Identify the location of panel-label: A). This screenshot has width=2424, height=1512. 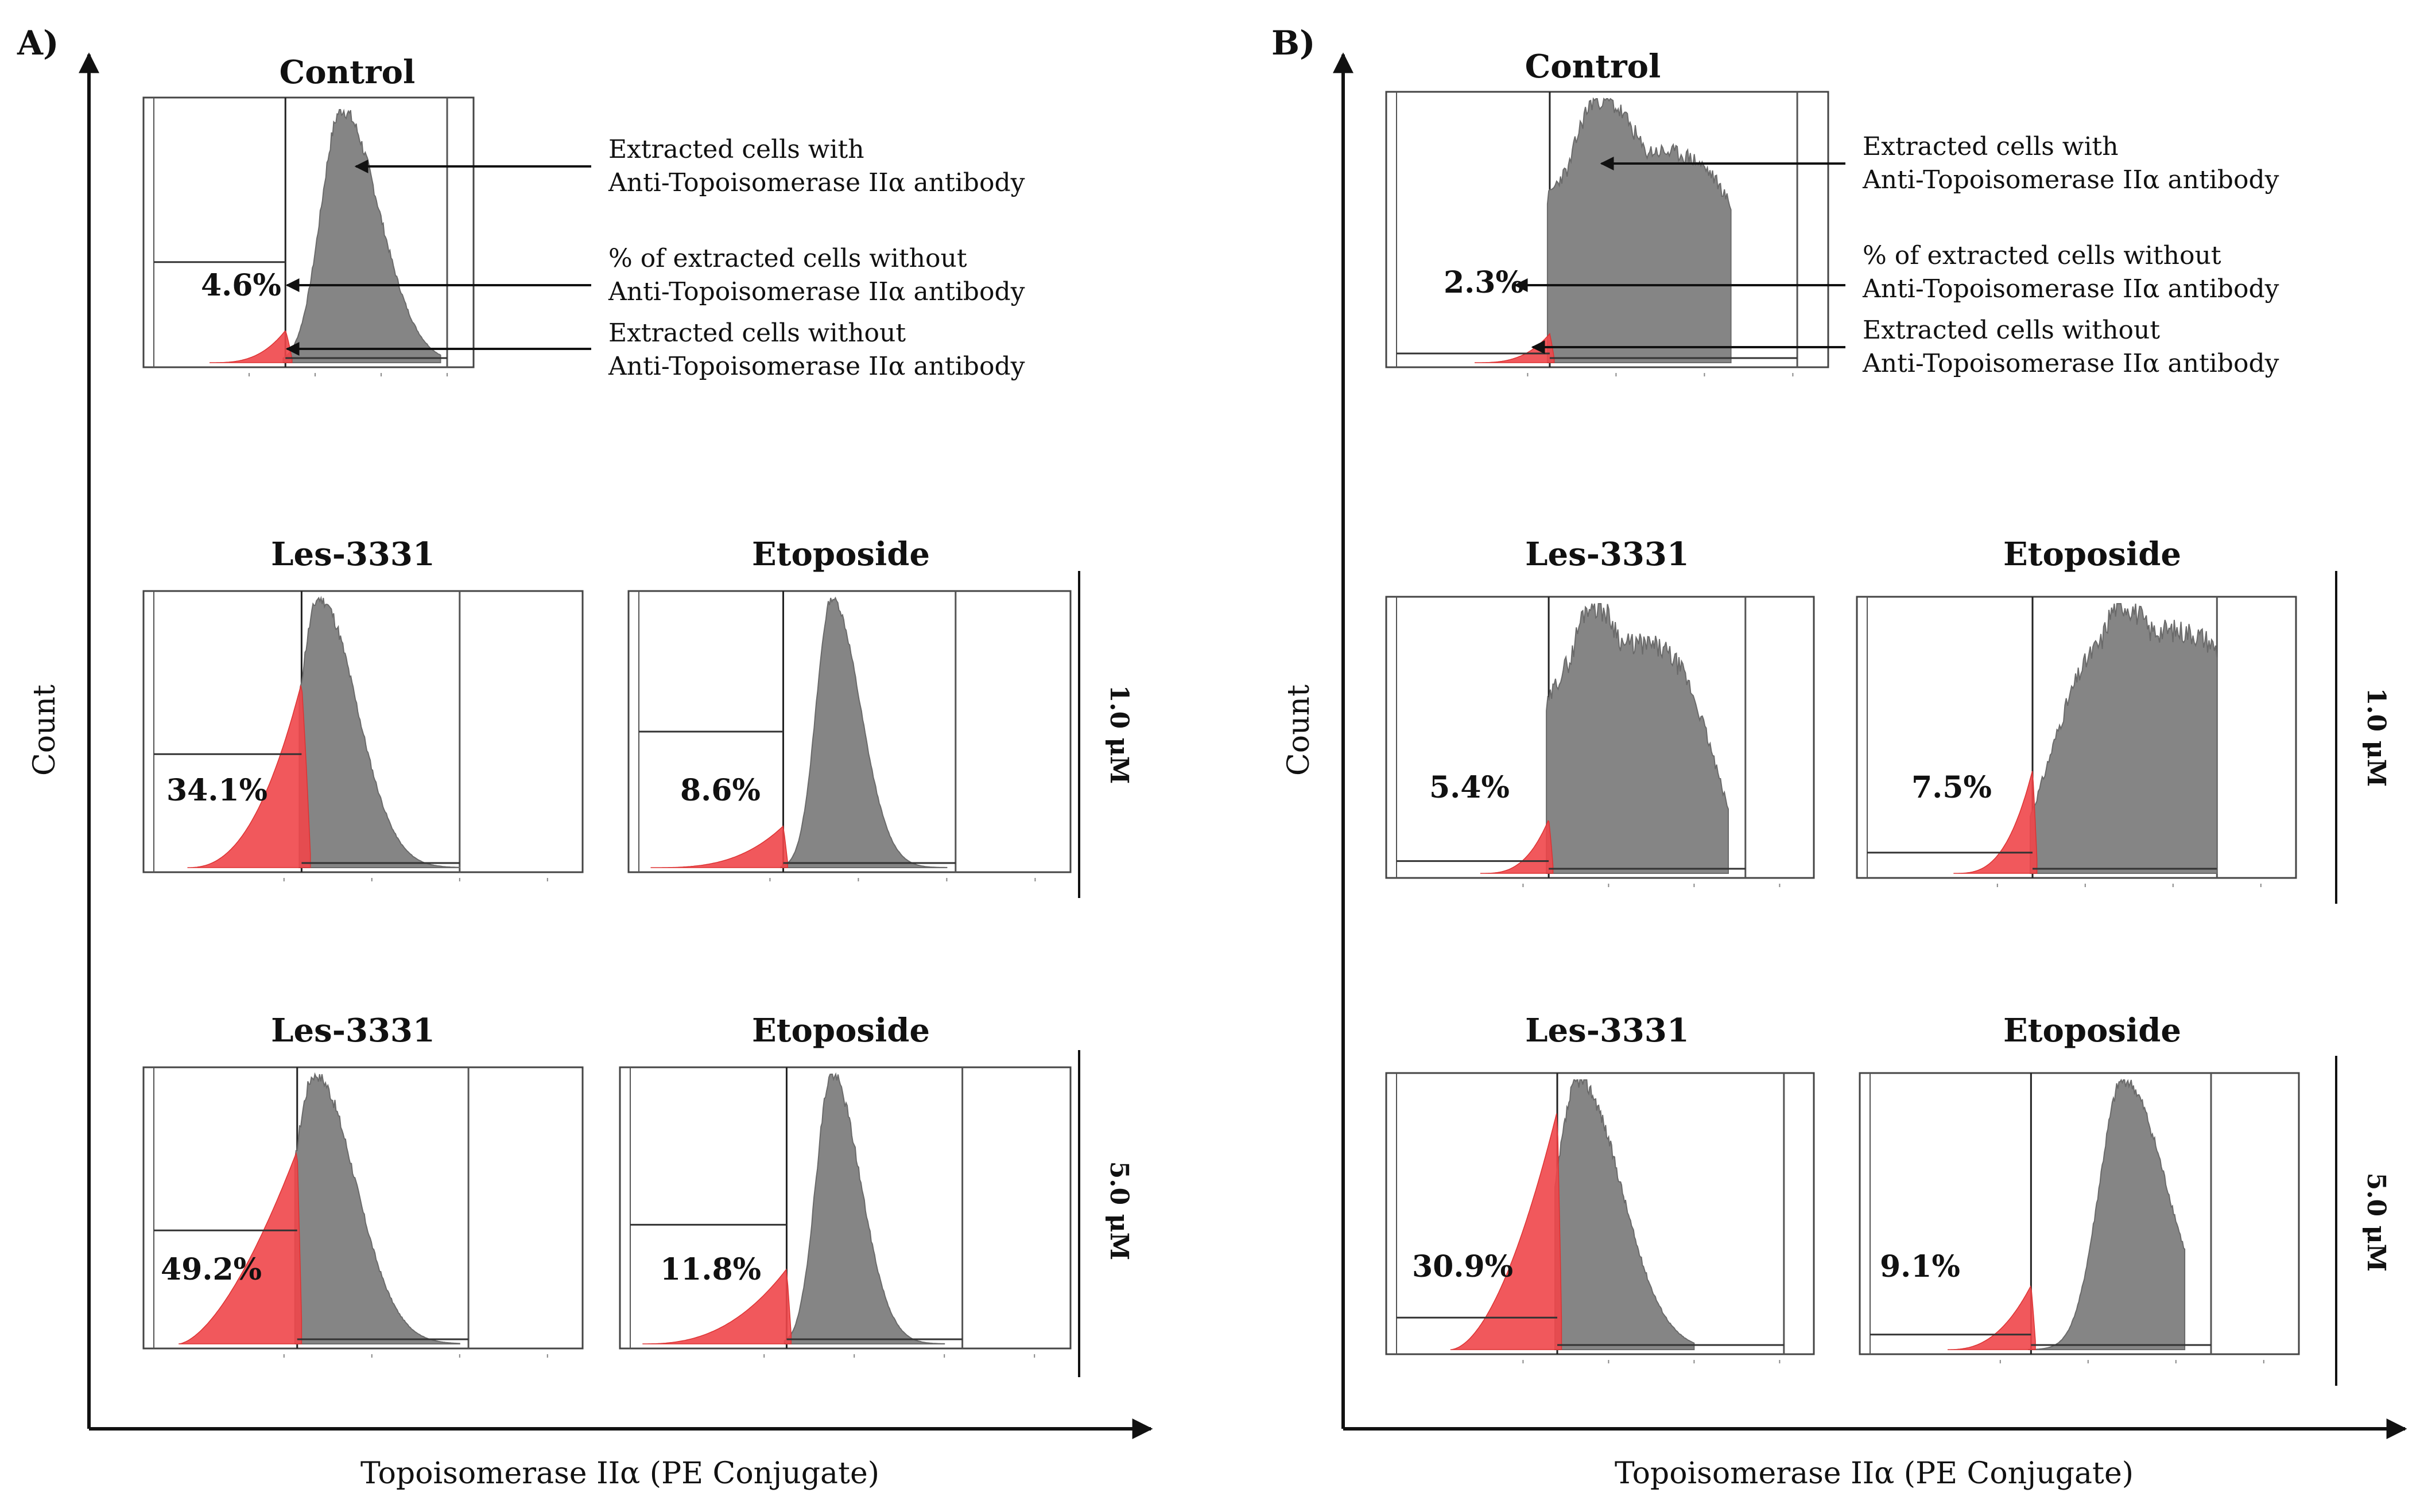
(38, 43).